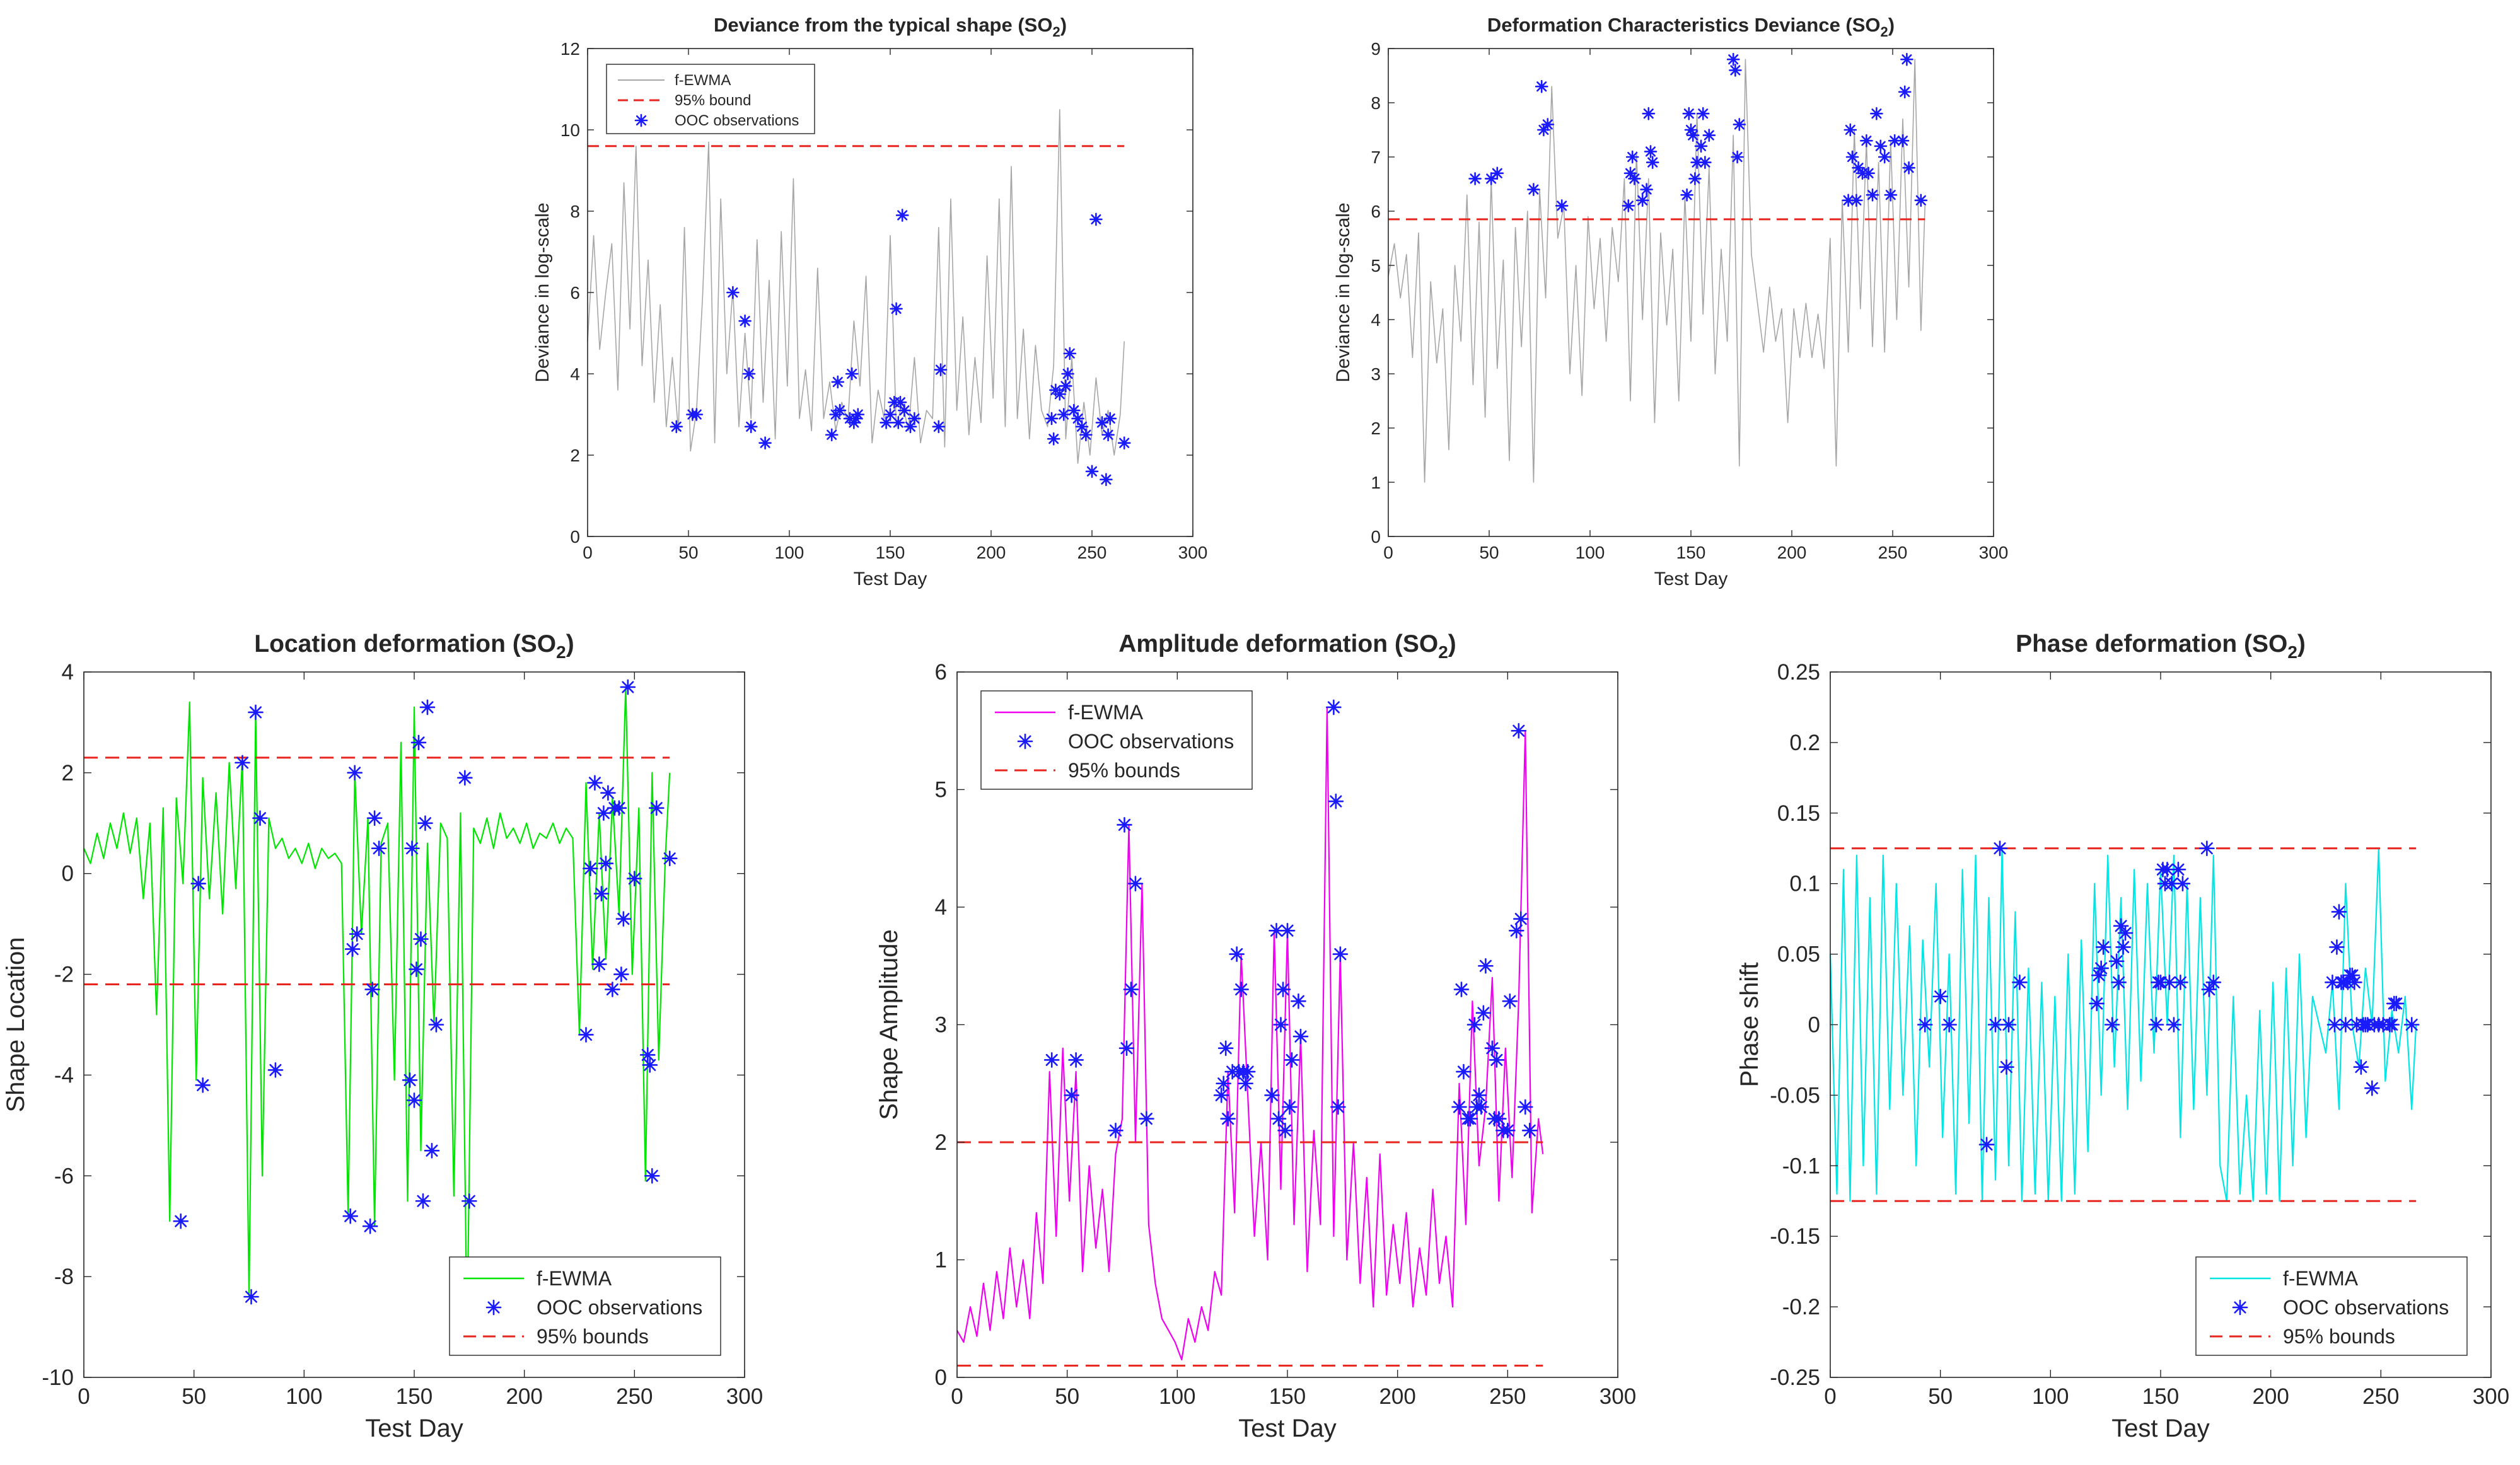  I want to click on x-tick-label: 150, so click(414, 1396).